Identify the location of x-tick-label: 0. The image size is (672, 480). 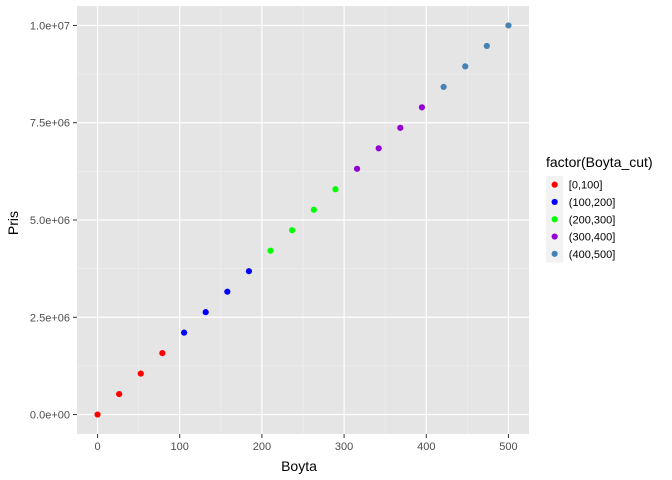
(97, 447).